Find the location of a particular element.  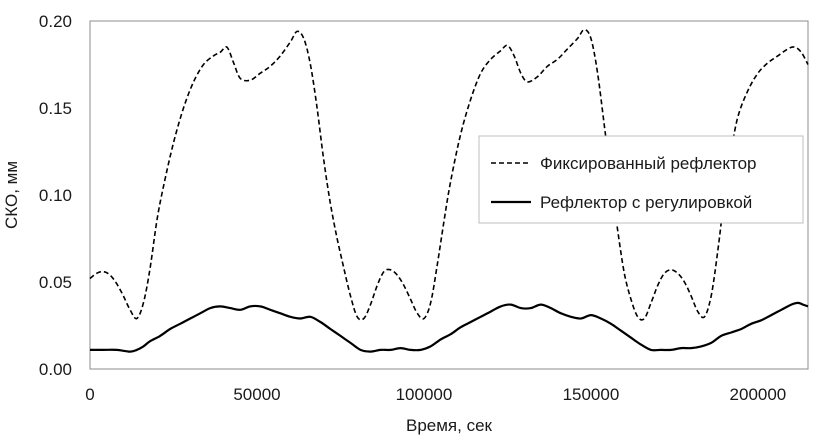

x-tick-label: 0 is located at coordinates (89, 394).